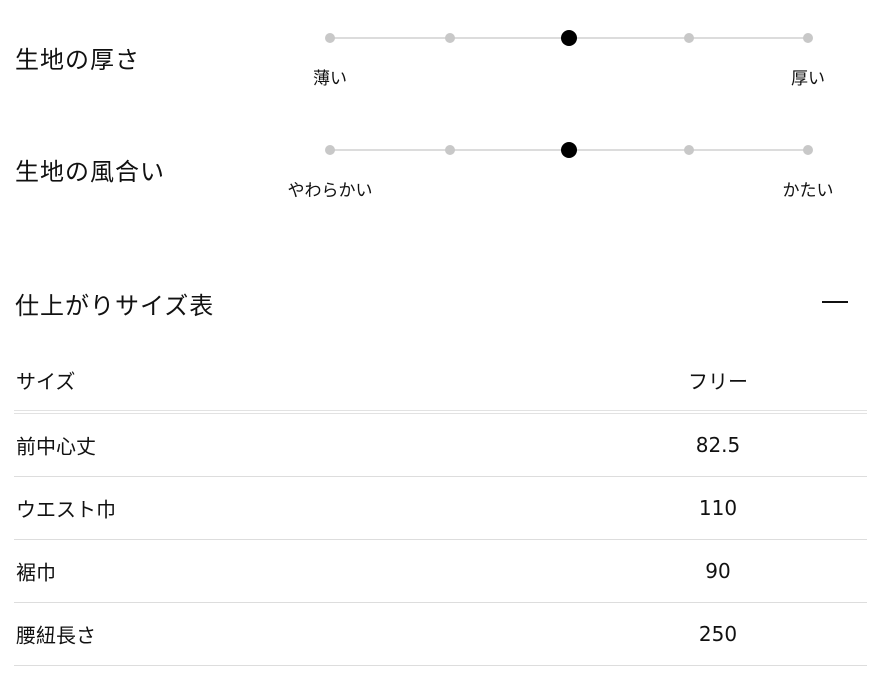 The image size is (882, 692). Describe the element at coordinates (835, 302) in the screenshot. I see `minus-icon` at that location.